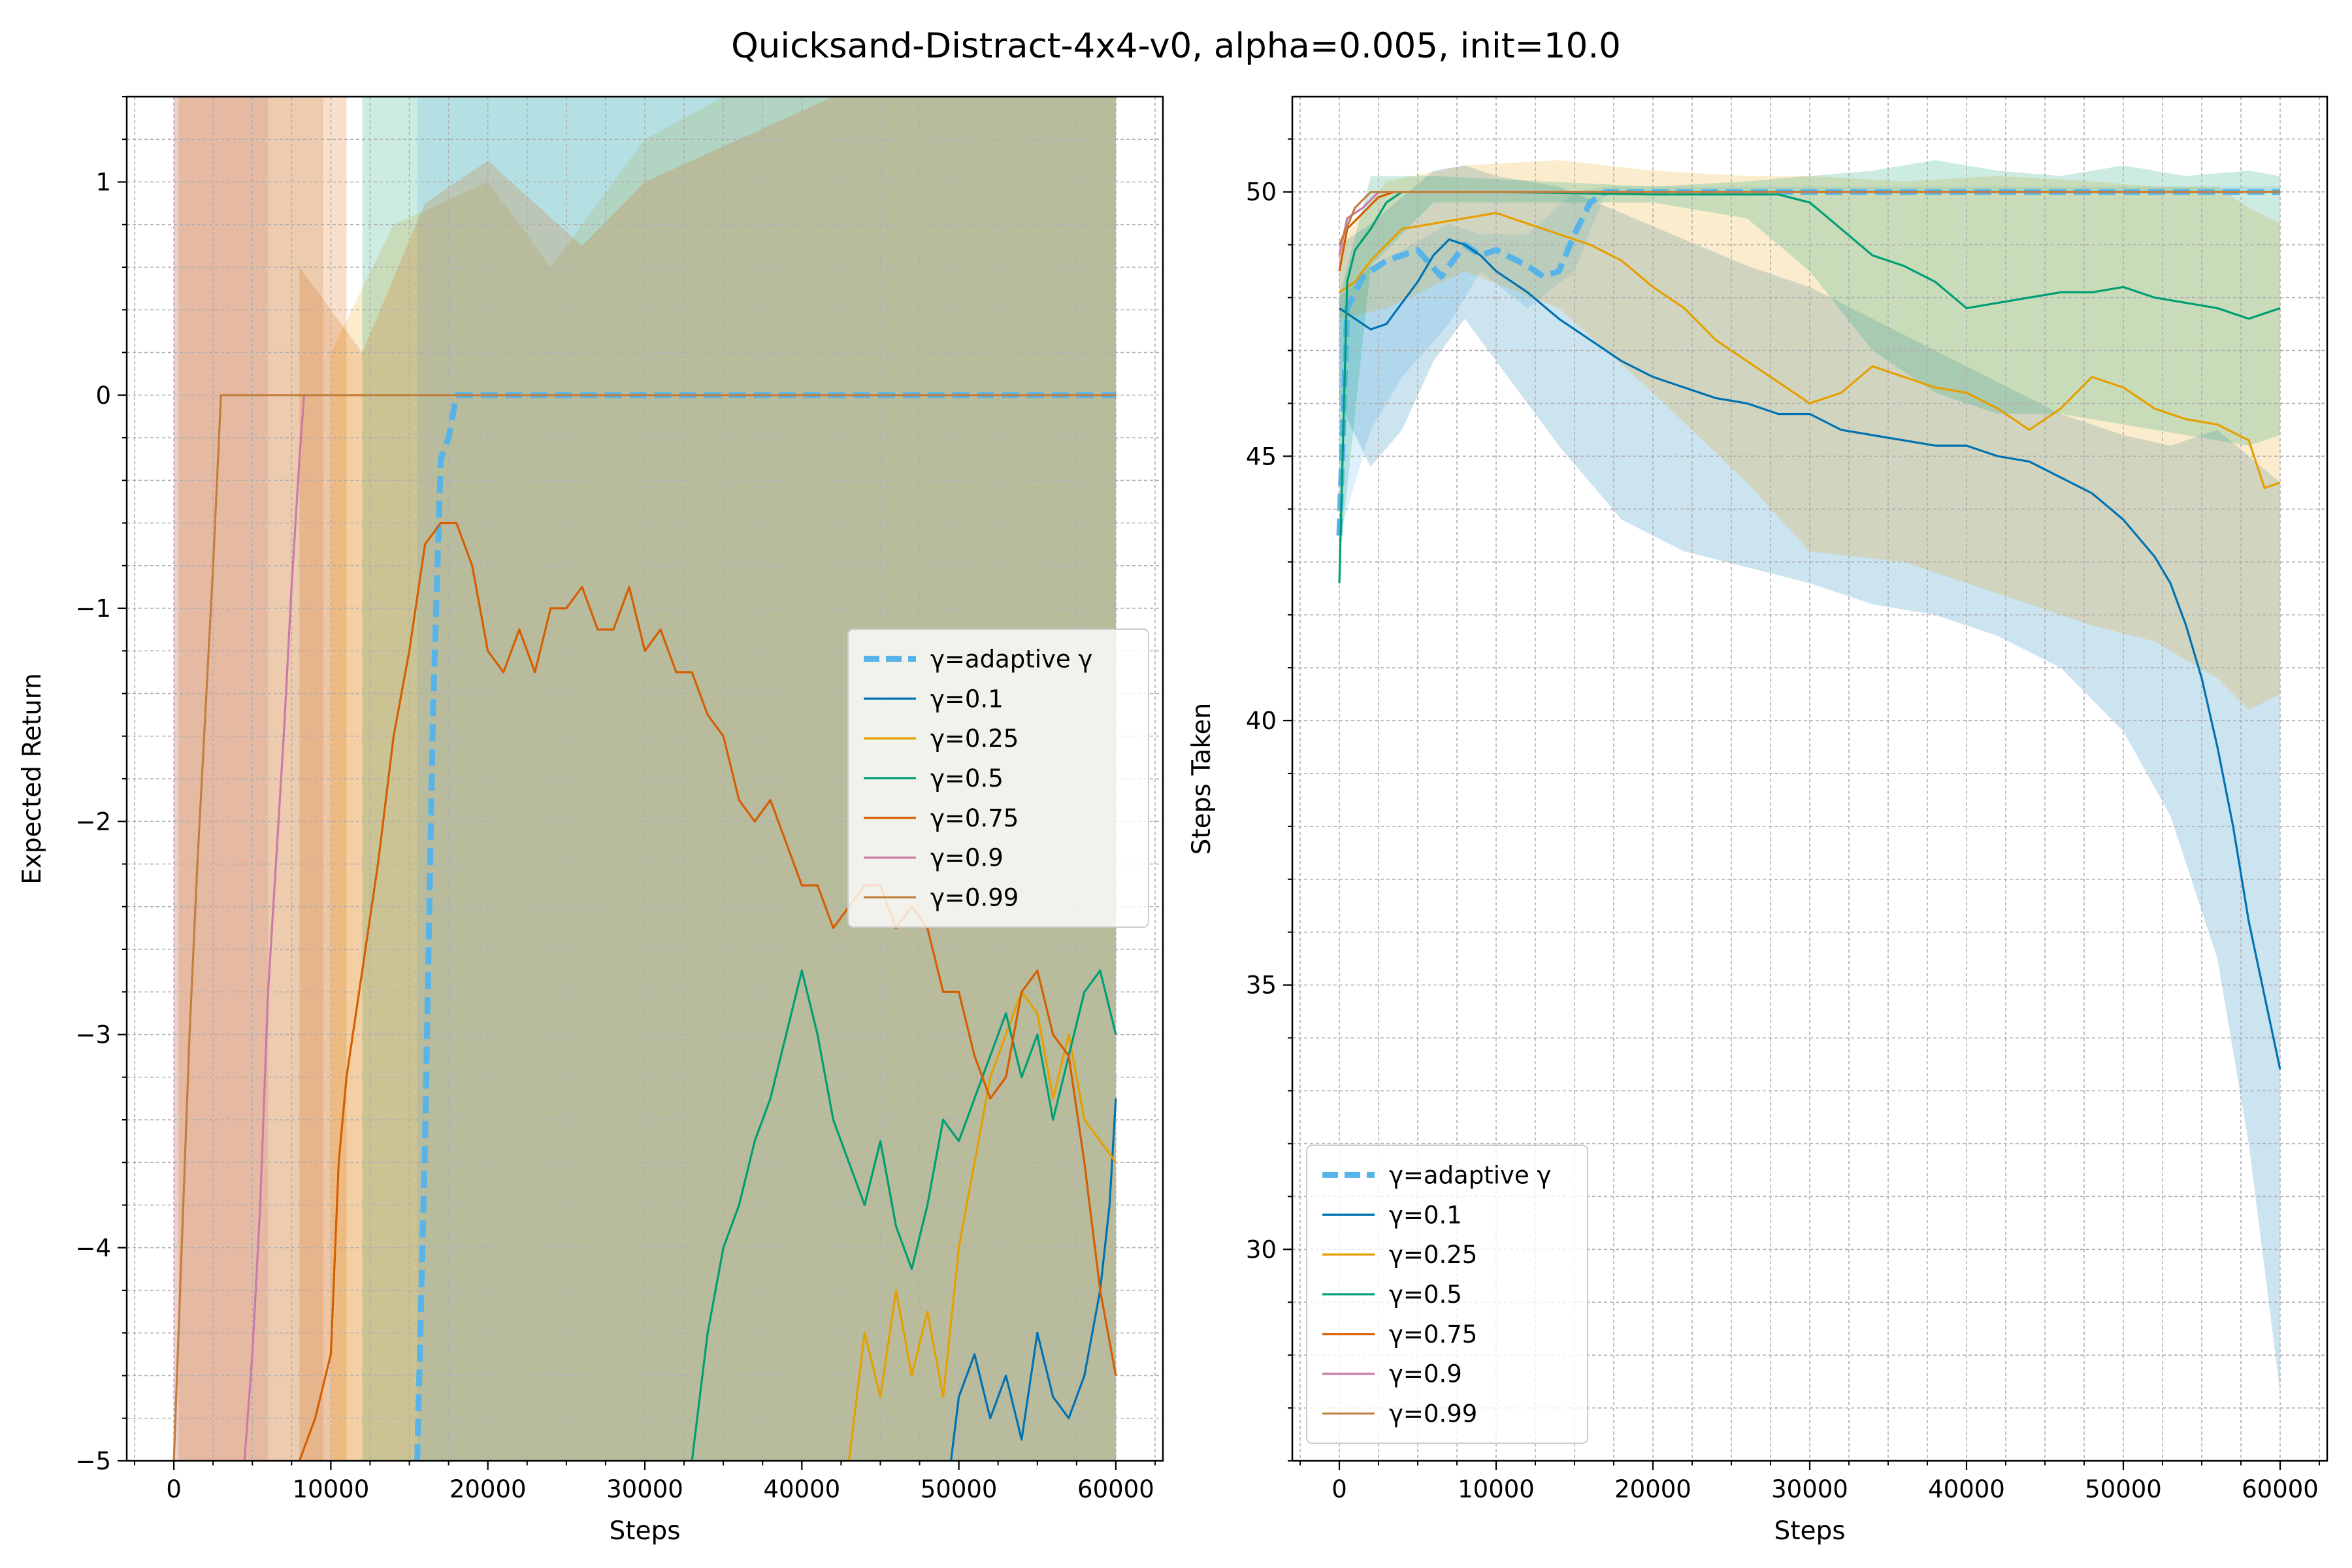  What do you see at coordinates (93, 1248) in the screenshot?
I see `y-tick-label: −4` at bounding box center [93, 1248].